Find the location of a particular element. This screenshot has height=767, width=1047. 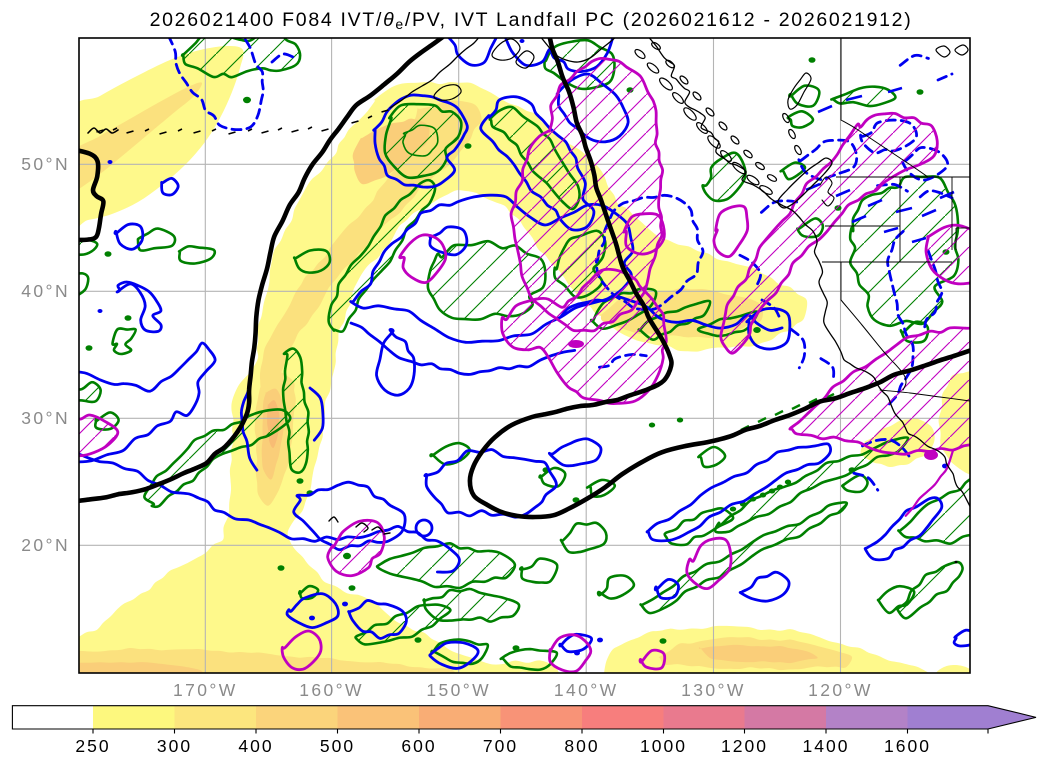

svg-text: 700 is located at coordinates (500, 746).